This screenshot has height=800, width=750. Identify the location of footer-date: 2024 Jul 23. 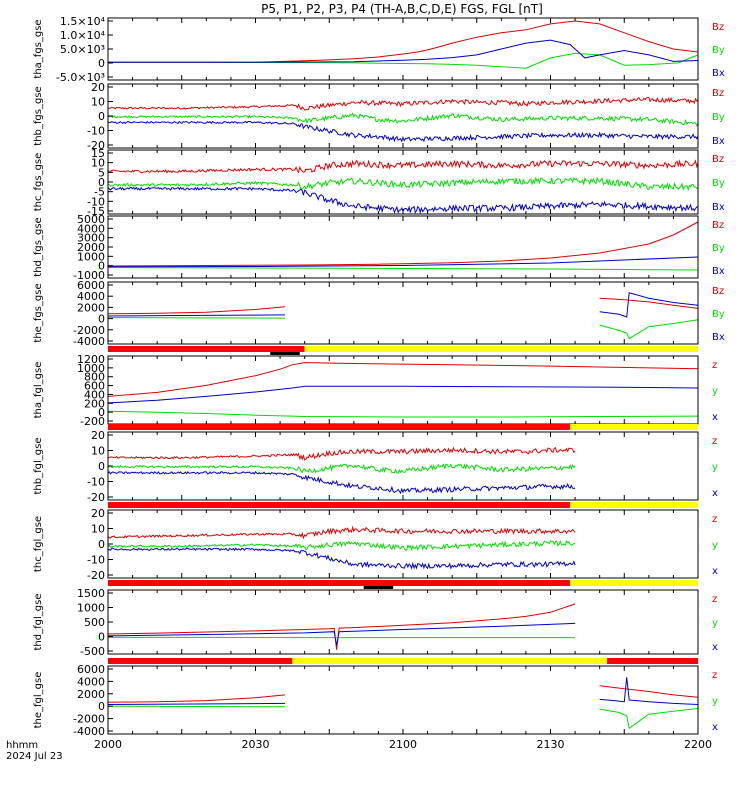
(34, 756).